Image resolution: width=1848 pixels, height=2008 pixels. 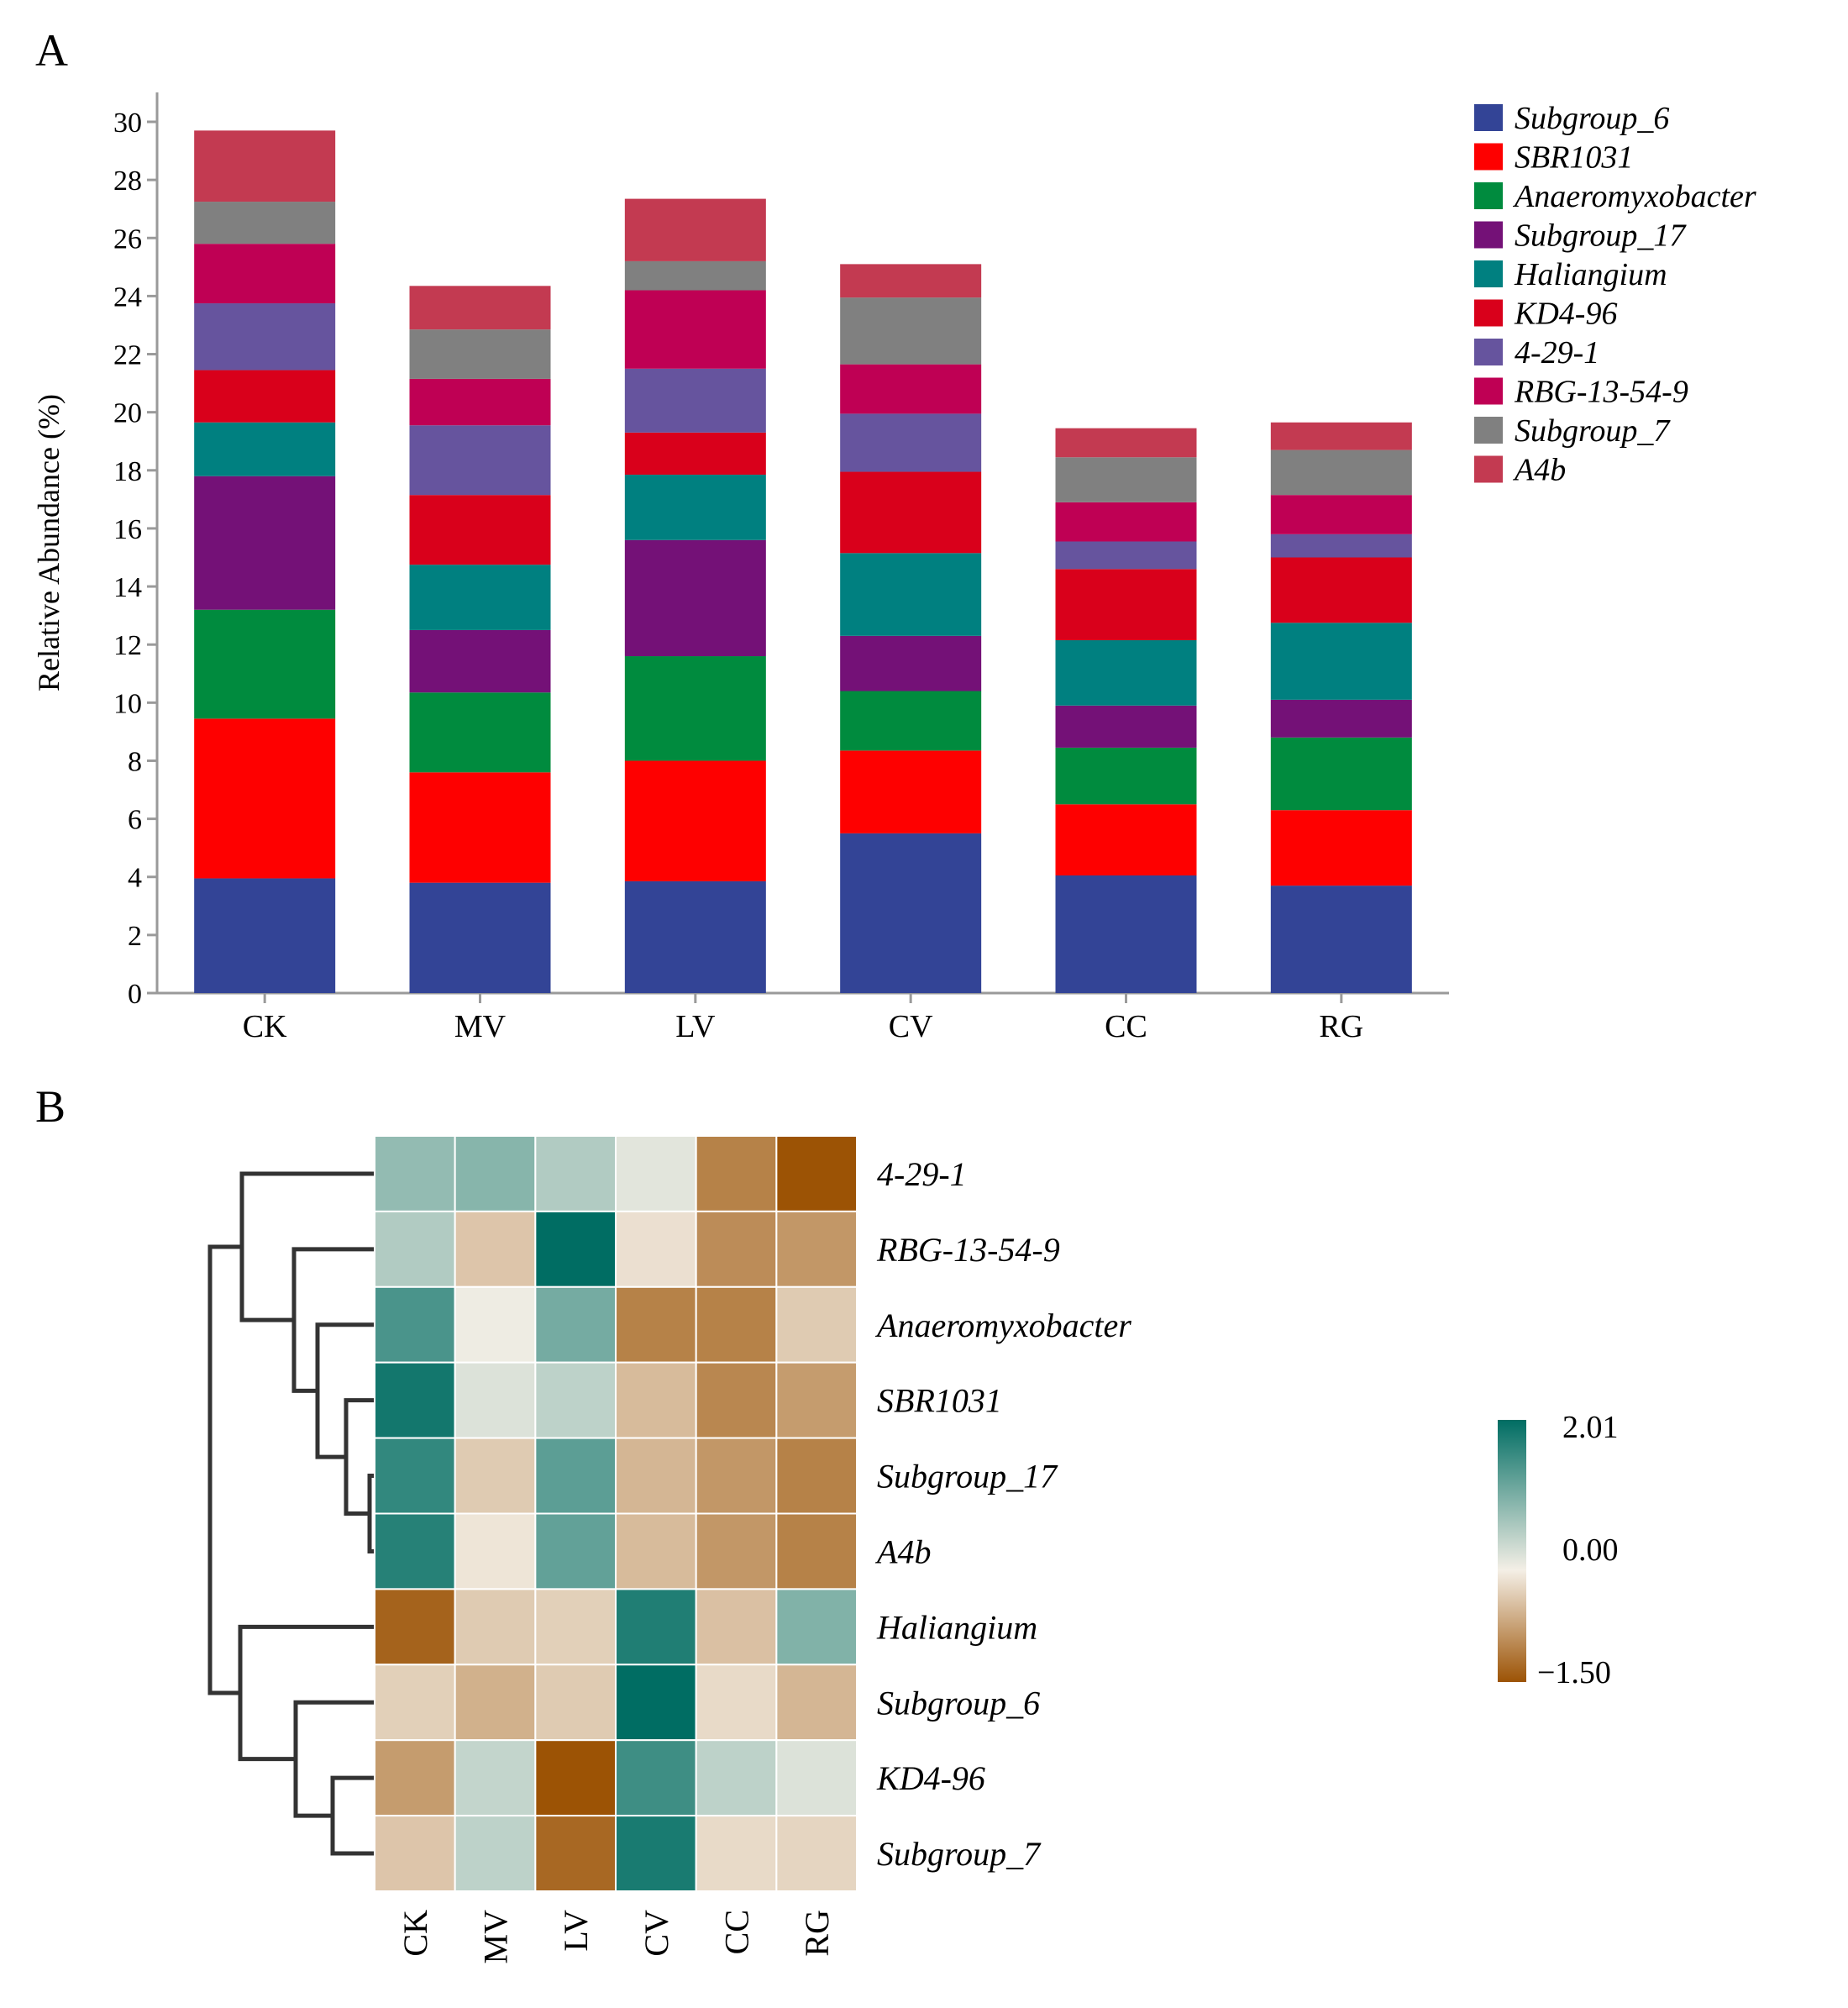 What do you see at coordinates (911, 1026) in the screenshot?
I see `x-tick-label-cv: CV` at bounding box center [911, 1026].